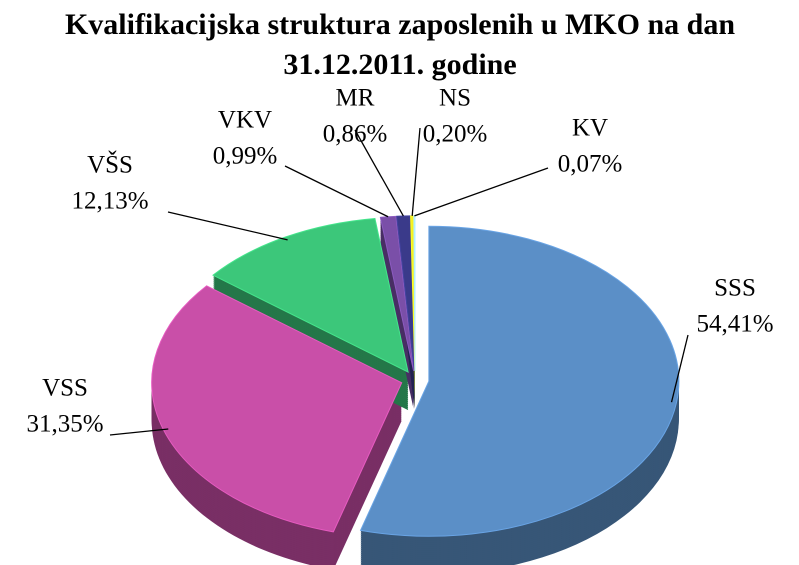  What do you see at coordinates (734, 324) in the screenshot?
I see `value-label: 54,41%` at bounding box center [734, 324].